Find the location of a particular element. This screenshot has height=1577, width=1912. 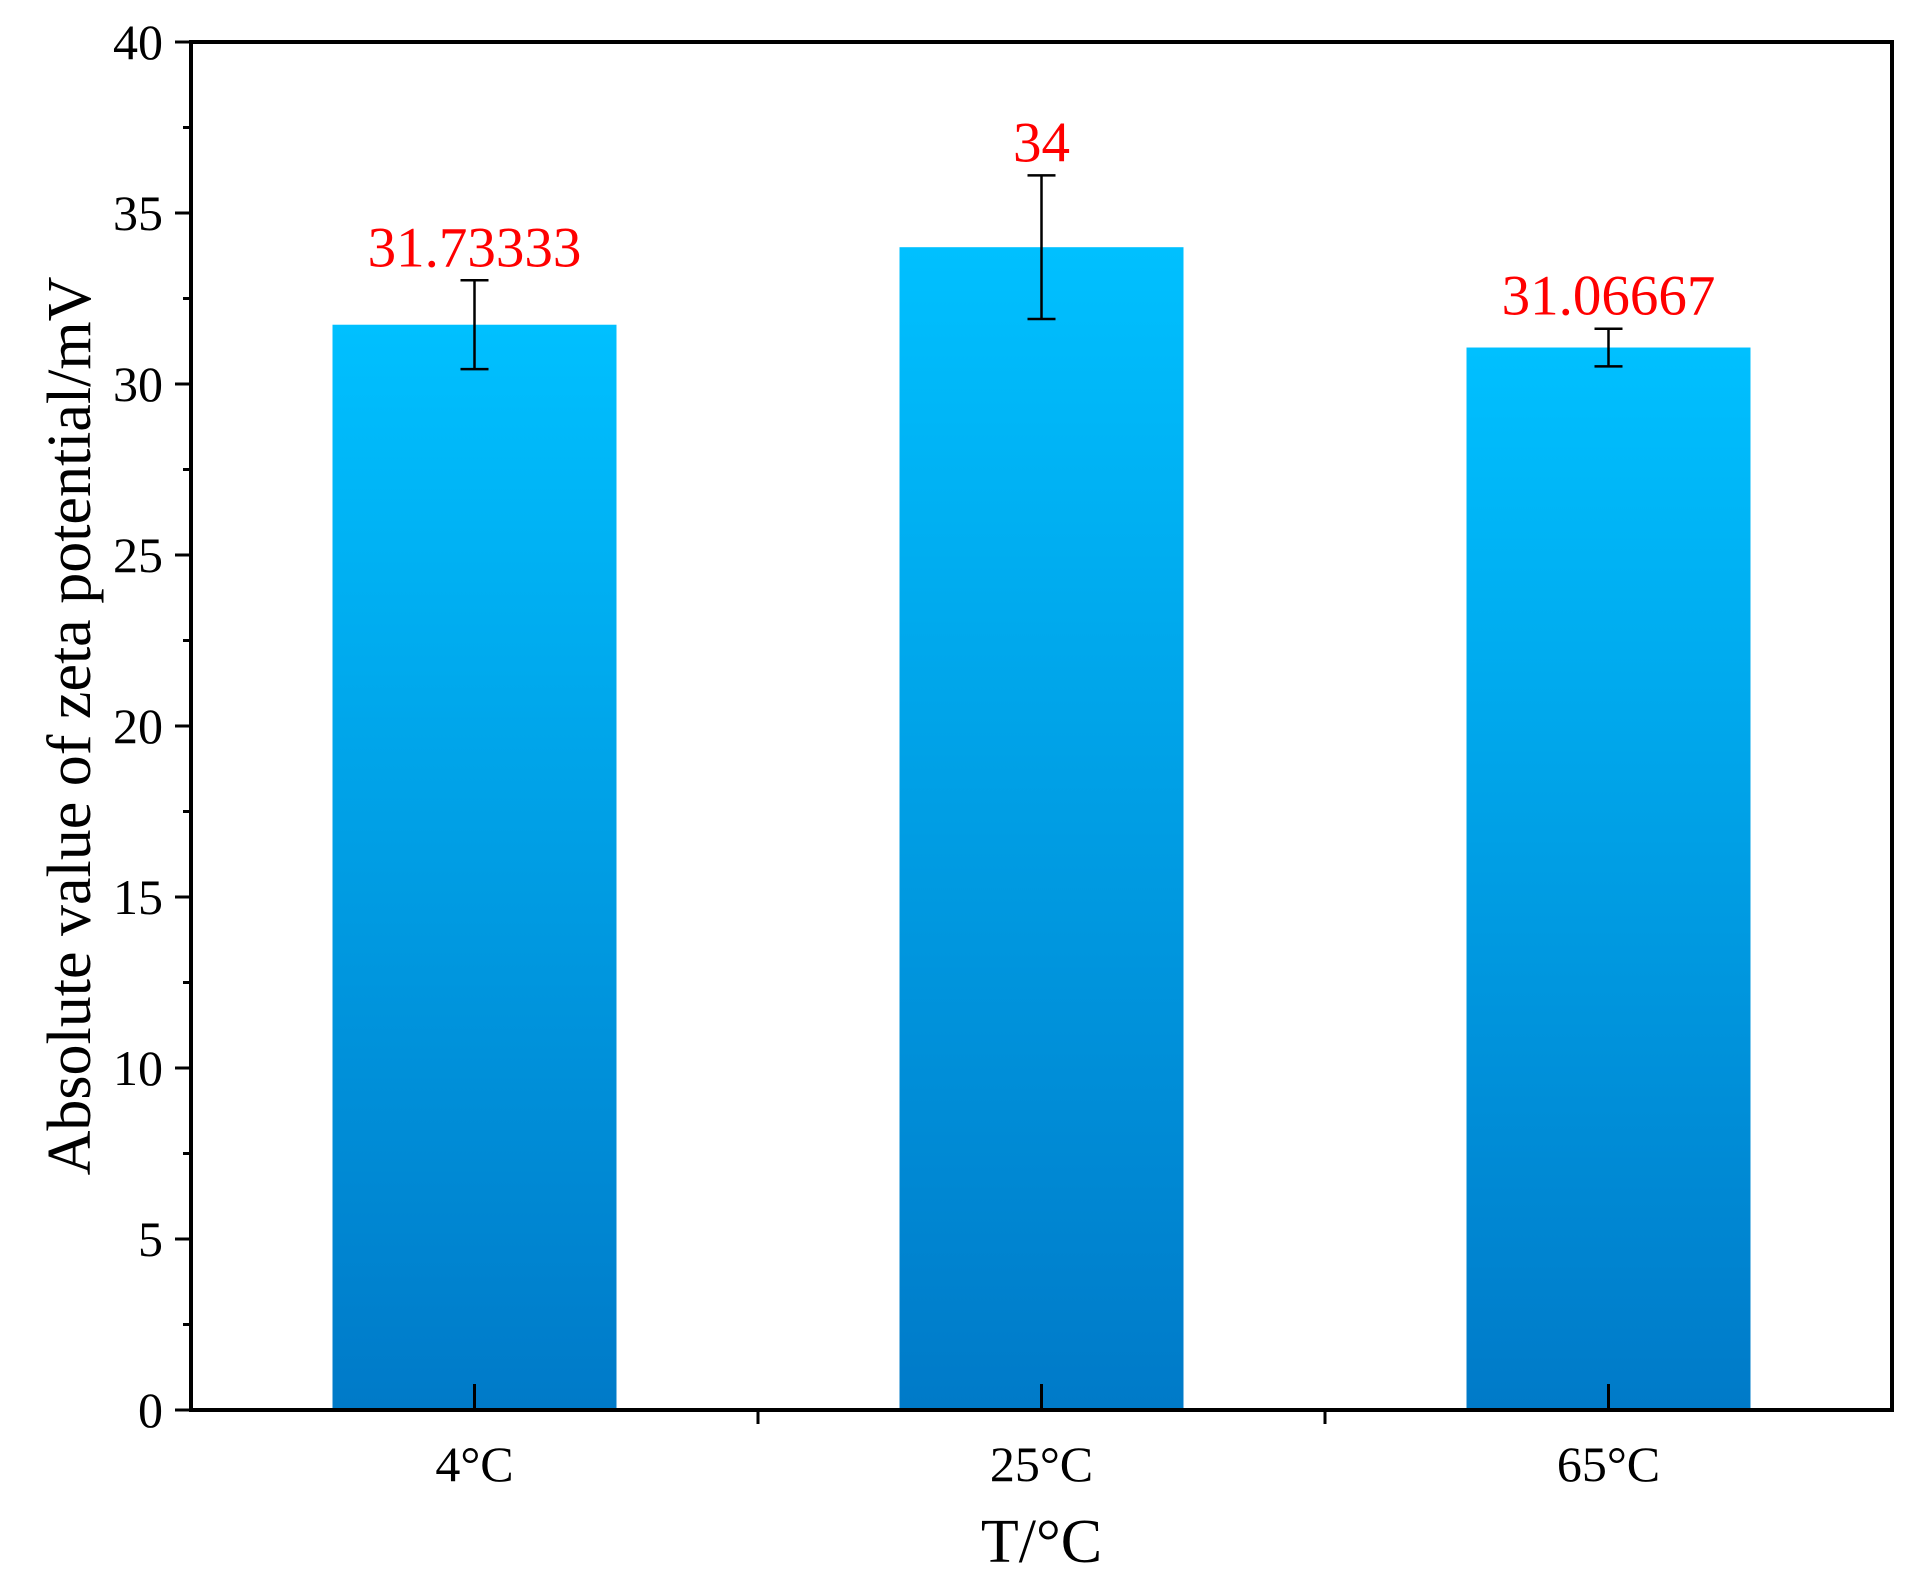

y-tick-label-3: 15 is located at coordinates (138, 897).